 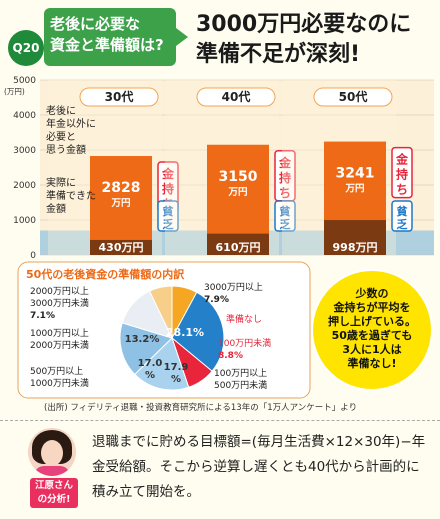 What do you see at coordinates (176, 367) in the screenshot?
I see `pie-slice-label: 17.9` at bounding box center [176, 367].